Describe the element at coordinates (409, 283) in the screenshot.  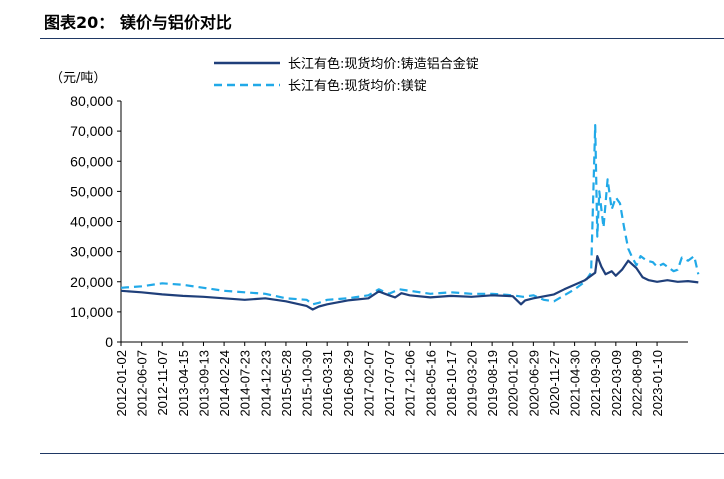
I see `series-line-aluminum` at that location.